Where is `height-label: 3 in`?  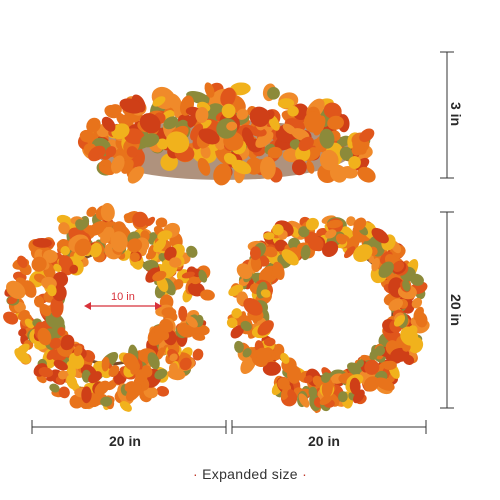
height-label: 3 in is located at coordinates (456, 114).